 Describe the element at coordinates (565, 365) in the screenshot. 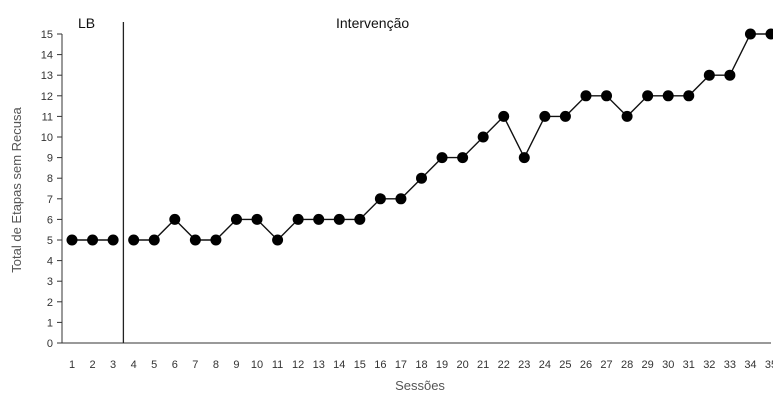

I see `x-tick-label: 25` at that location.